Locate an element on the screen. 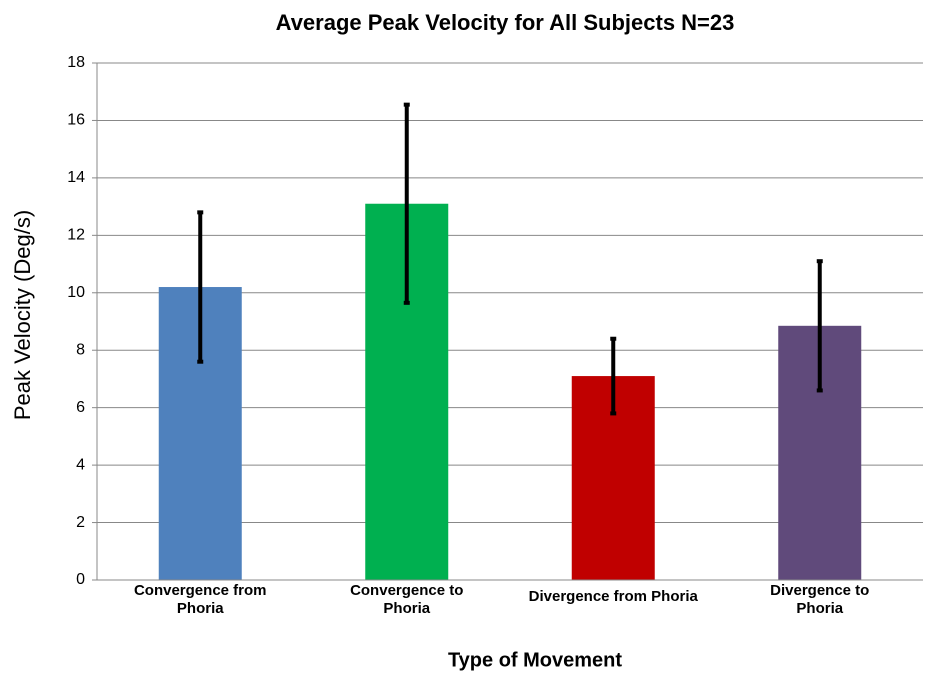 This screenshot has width=925, height=673. y-tick-label: 18 is located at coordinates (76, 62).